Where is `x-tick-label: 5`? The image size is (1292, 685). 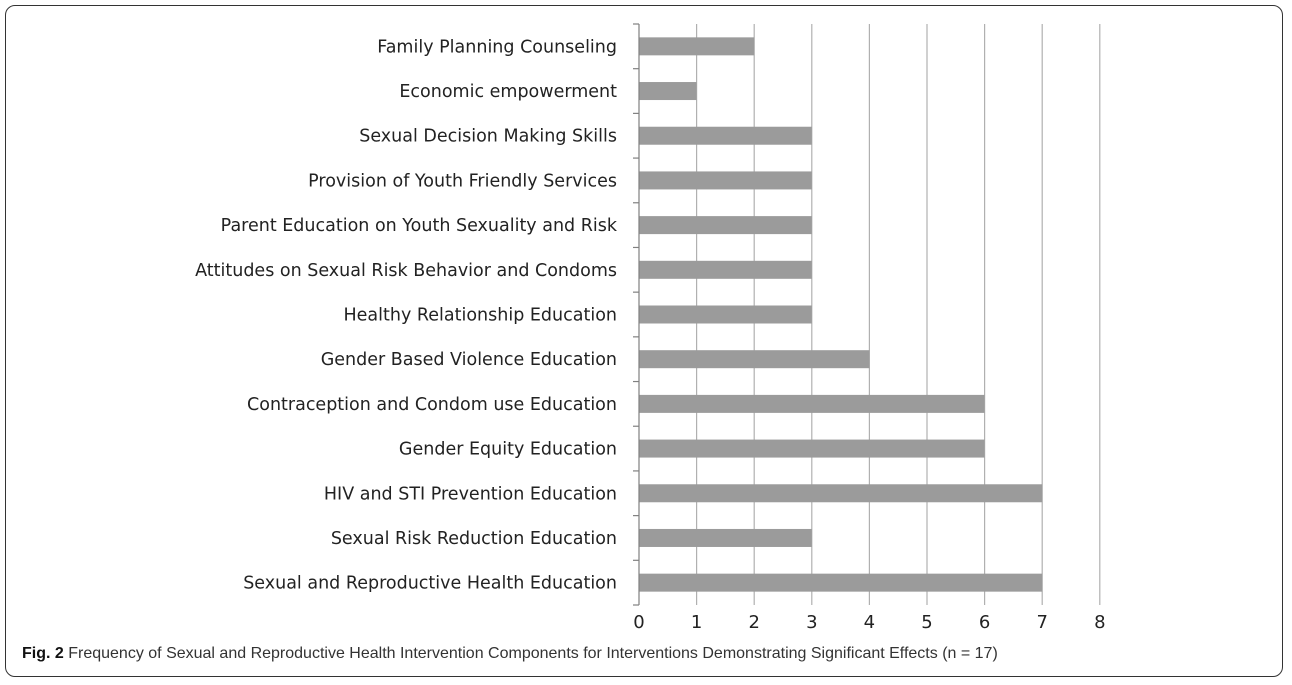 x-tick-label: 5 is located at coordinates (926, 622).